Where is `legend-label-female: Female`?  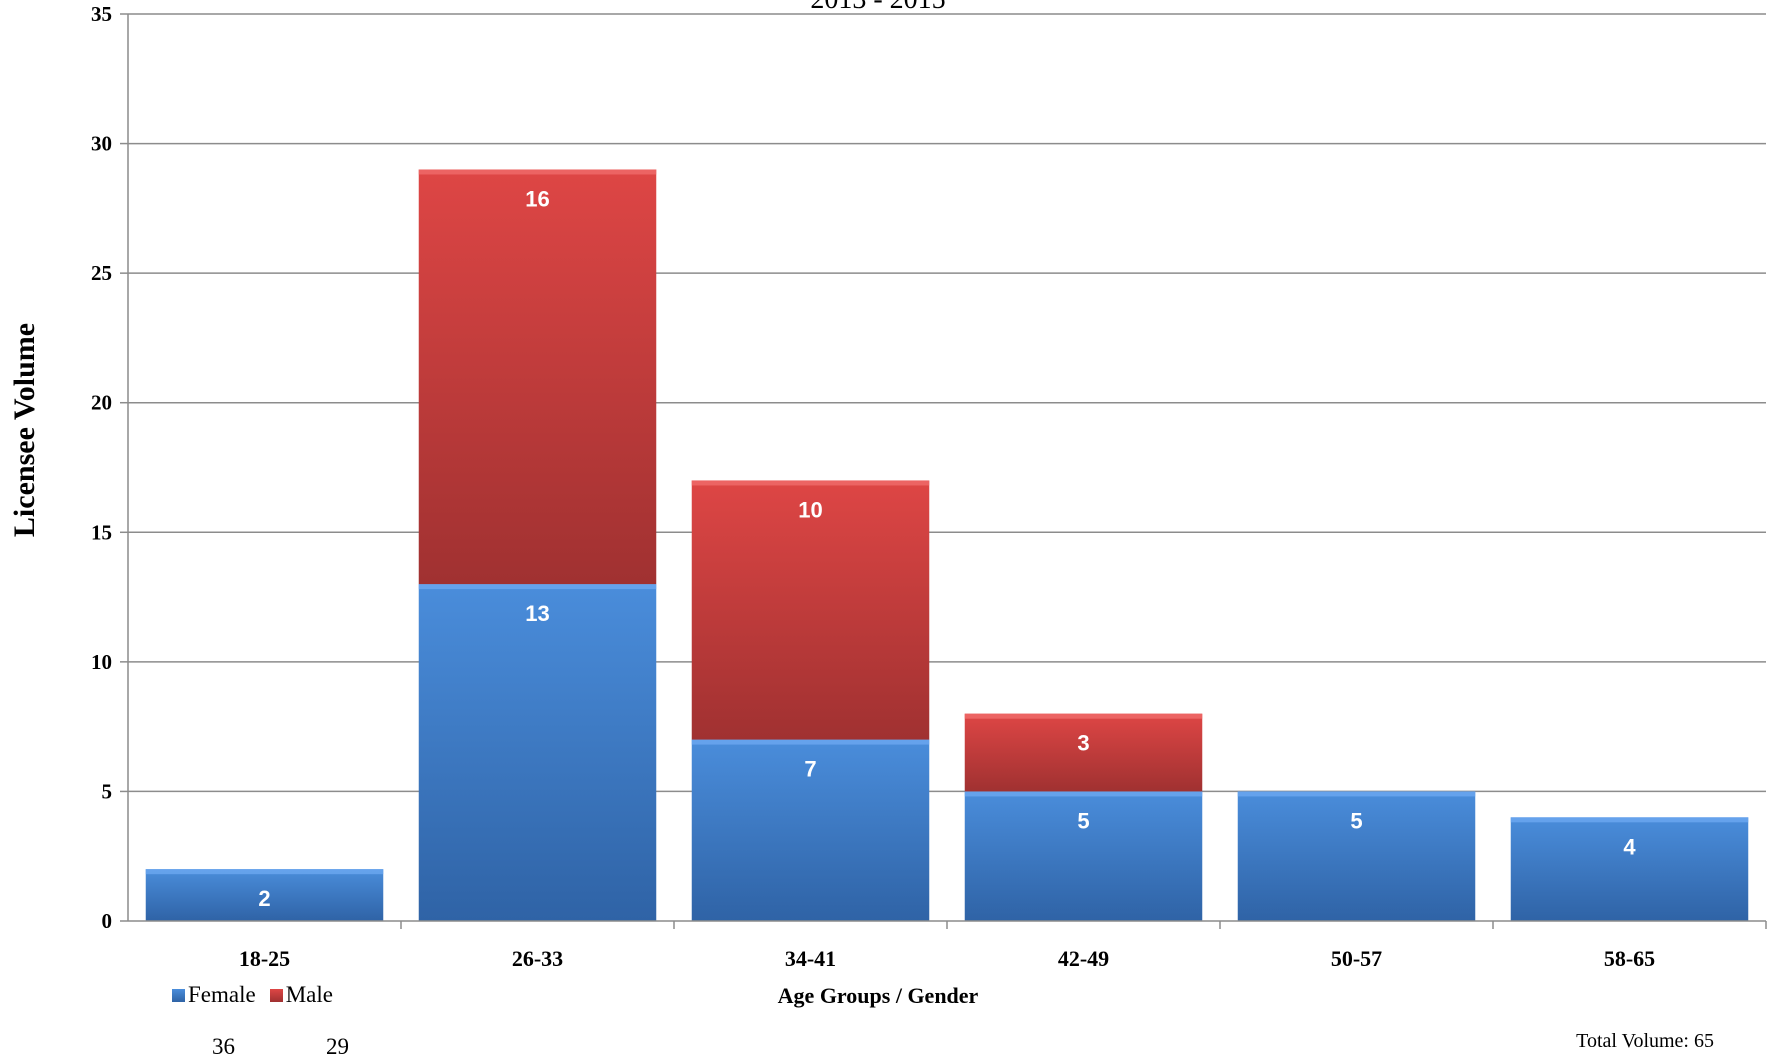
legend-label-female: Female is located at coordinates (222, 994).